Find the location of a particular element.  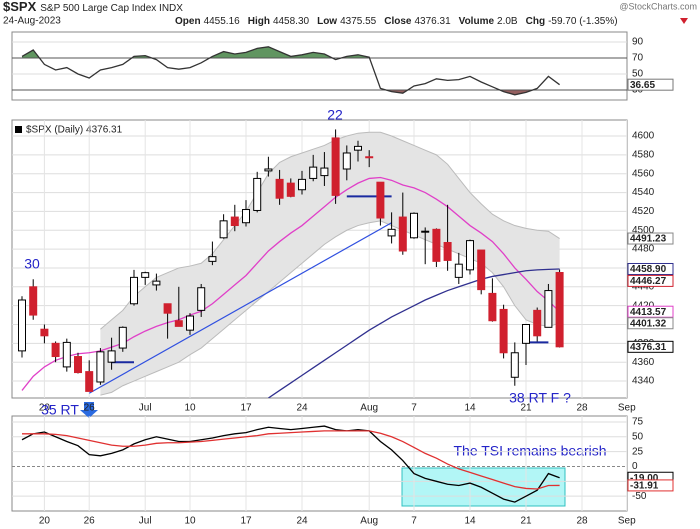

annotation: 35 RT is located at coordinates (60, 410).